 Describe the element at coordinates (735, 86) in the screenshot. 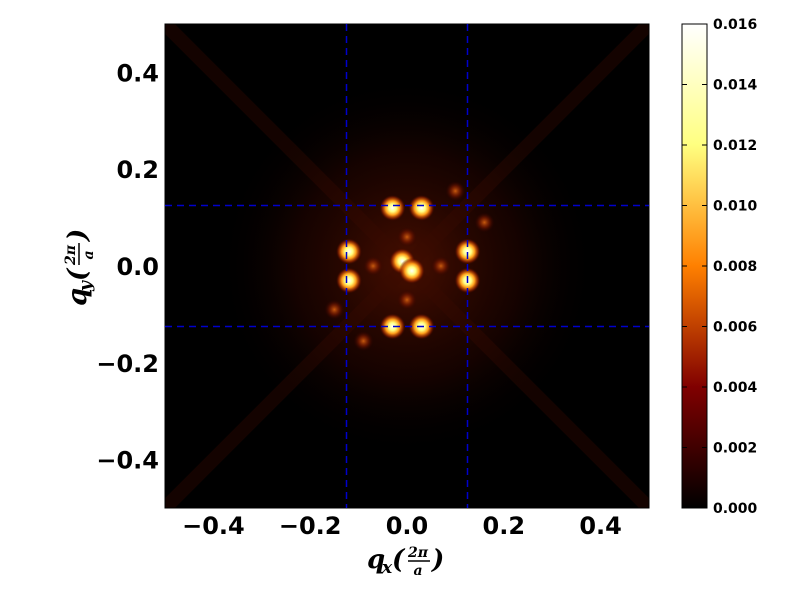

I see `colorbar-tick-label: 0.014` at that location.